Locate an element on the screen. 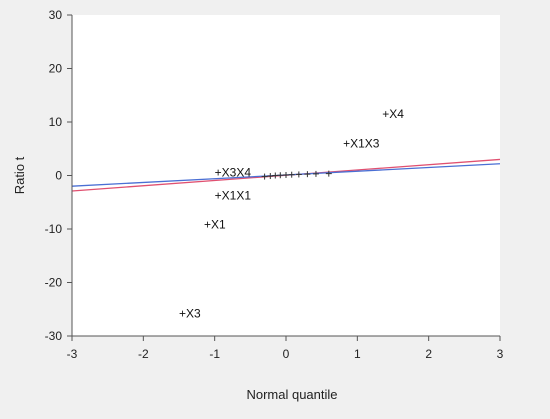  point-label: +X3 is located at coordinates (190, 314).